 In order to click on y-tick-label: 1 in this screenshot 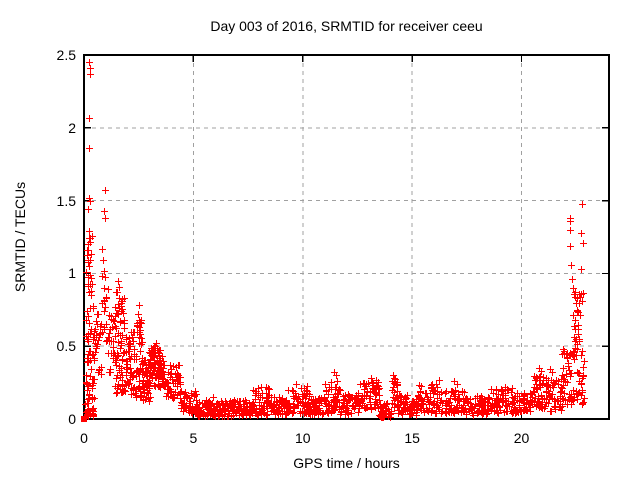, I will do `click(72, 273)`.